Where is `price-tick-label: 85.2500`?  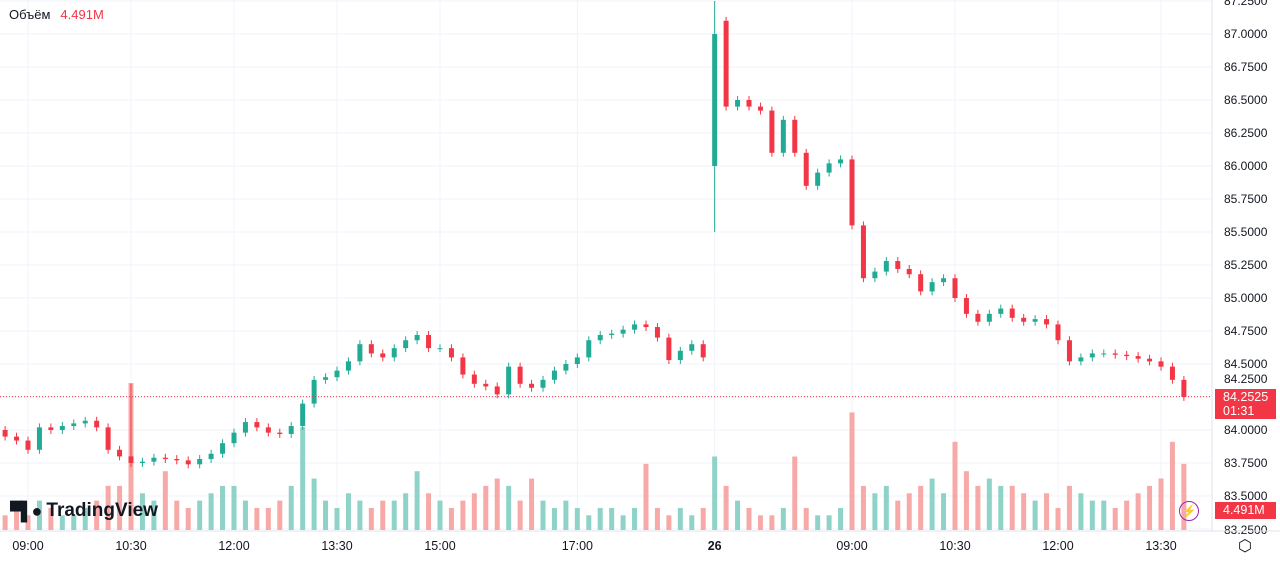
price-tick-label: 85.2500 is located at coordinates (1246, 265).